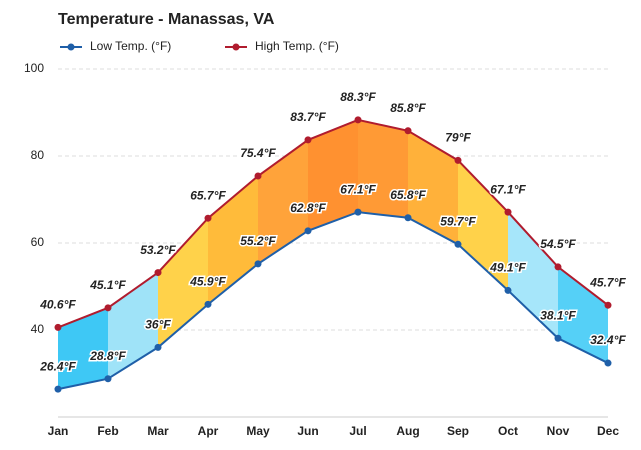 This screenshot has height=450, width=641. I want to click on value-label: 75.4°F, so click(258, 153).